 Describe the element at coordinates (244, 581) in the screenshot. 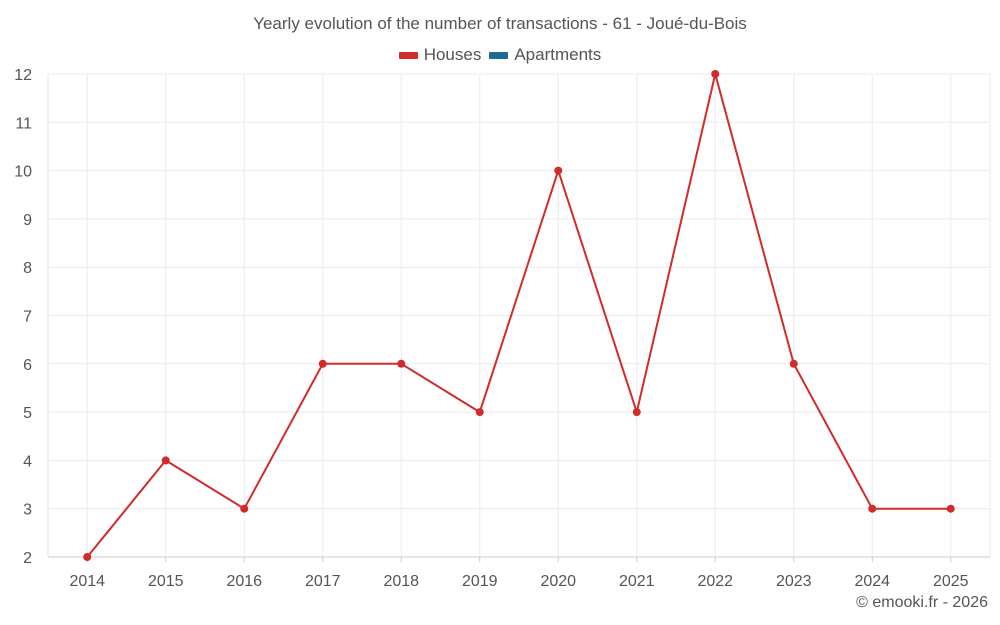

I see `x-tick-label: 2016` at that location.